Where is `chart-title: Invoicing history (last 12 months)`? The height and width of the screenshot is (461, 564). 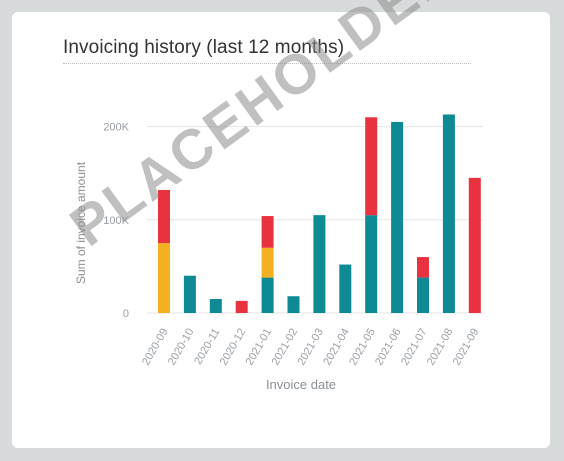
chart-title: Invoicing history (last 12 months) is located at coordinates (204, 47).